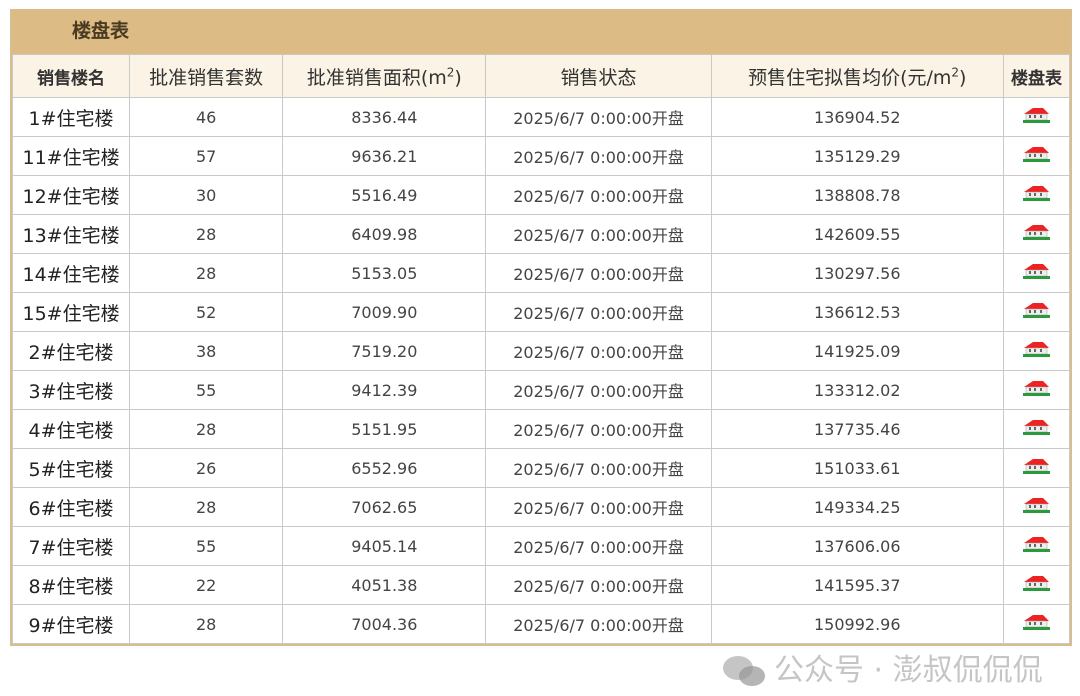  What do you see at coordinates (206, 76) in the screenshot?
I see `header-approved-units: 批准销售套数` at bounding box center [206, 76].